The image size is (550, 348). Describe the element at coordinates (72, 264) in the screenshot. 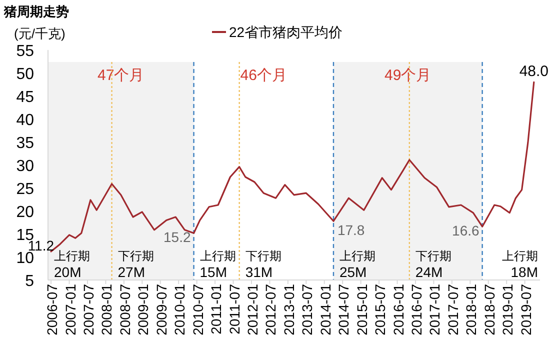

I see `annotation: 上行期 20M` at that location.